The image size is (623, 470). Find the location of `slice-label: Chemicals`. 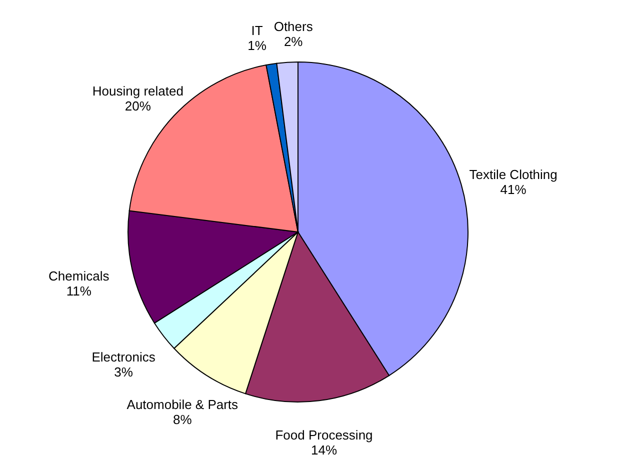

slice-label: Chemicals is located at coordinates (79, 276).